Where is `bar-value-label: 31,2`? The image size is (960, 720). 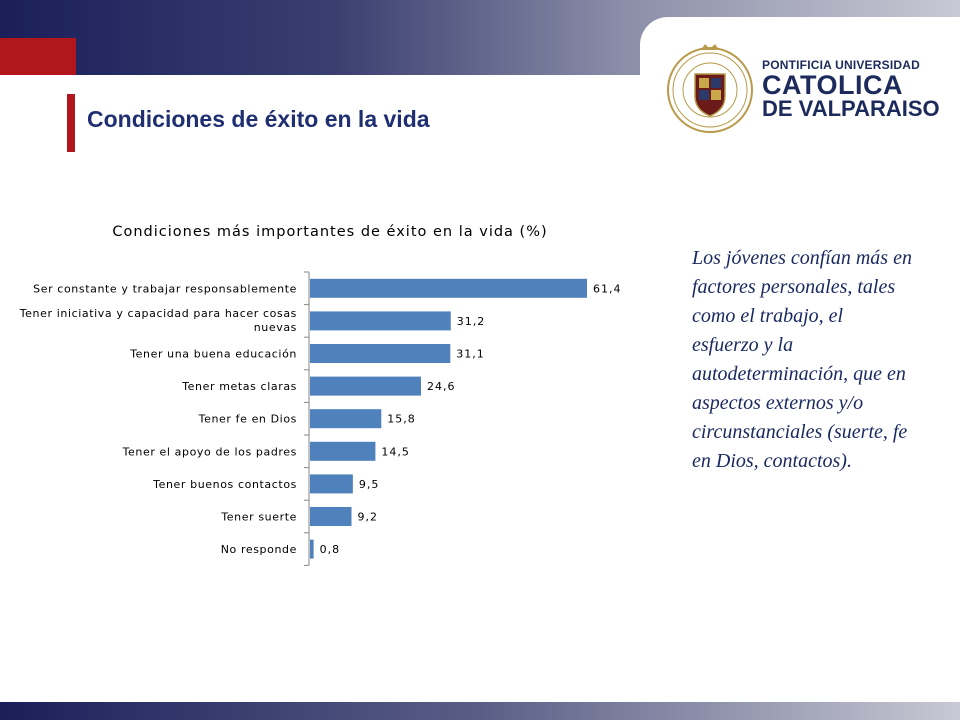
bar-value-label: 31,2 is located at coordinates (471, 321).